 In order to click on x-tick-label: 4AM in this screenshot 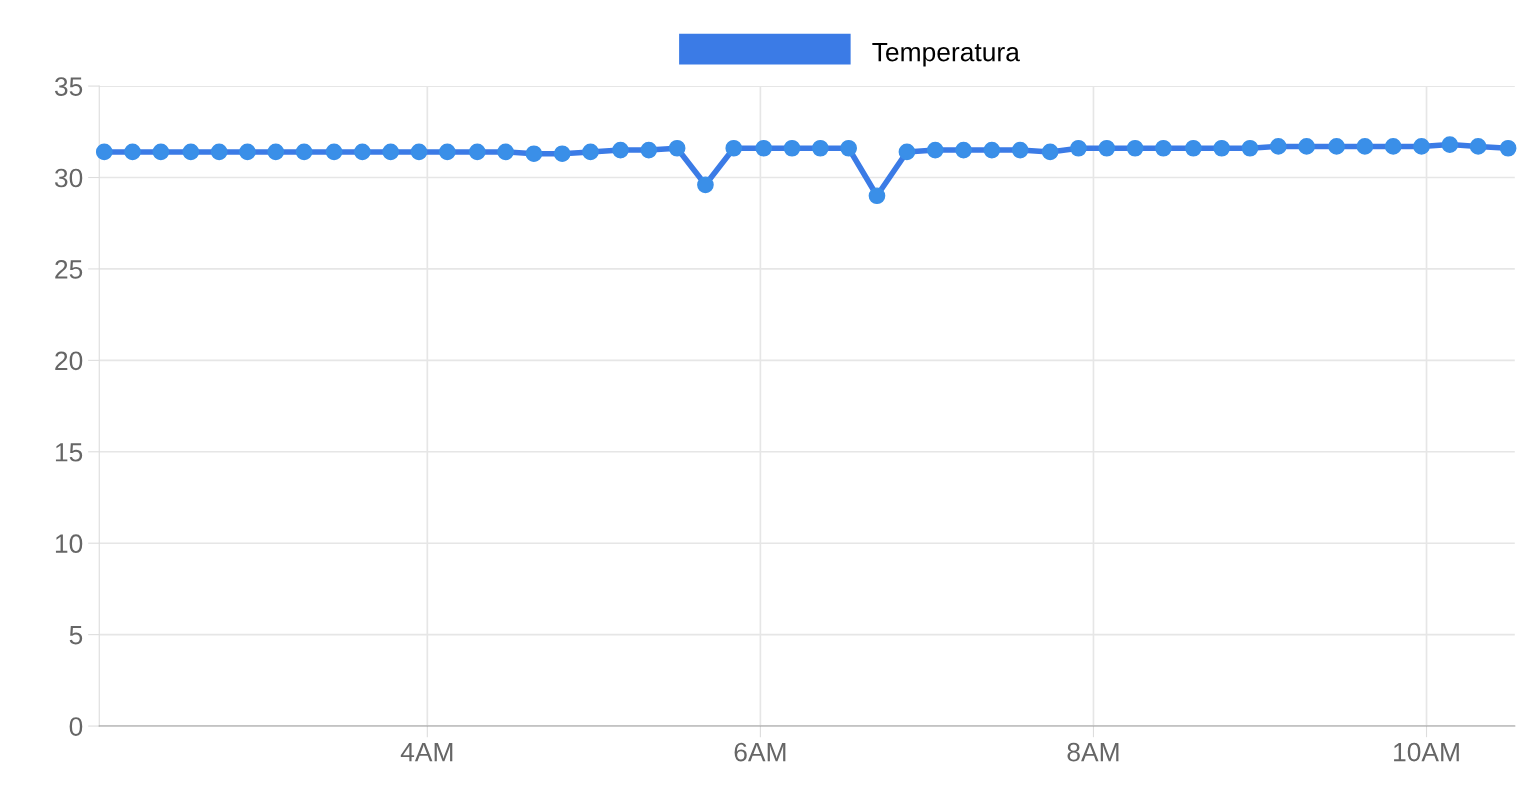, I will do `click(426, 752)`.